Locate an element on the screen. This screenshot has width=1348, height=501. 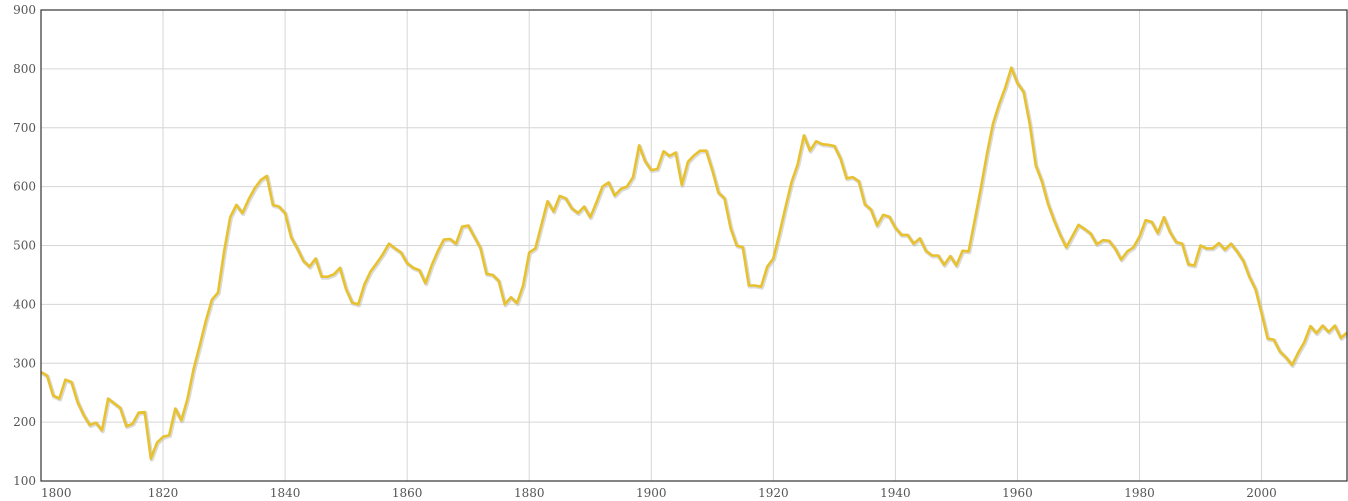
data-point-1925 is located at coordinates (804, 135).